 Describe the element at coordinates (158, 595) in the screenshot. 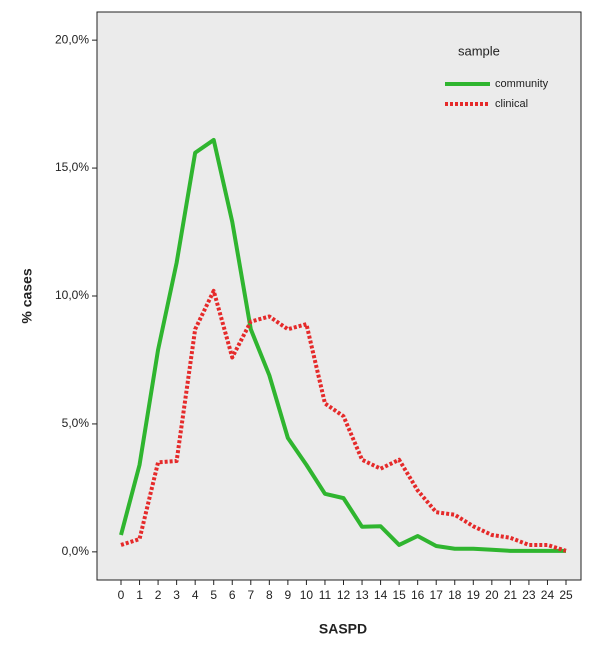

I see `x-tick-label: 2` at that location.